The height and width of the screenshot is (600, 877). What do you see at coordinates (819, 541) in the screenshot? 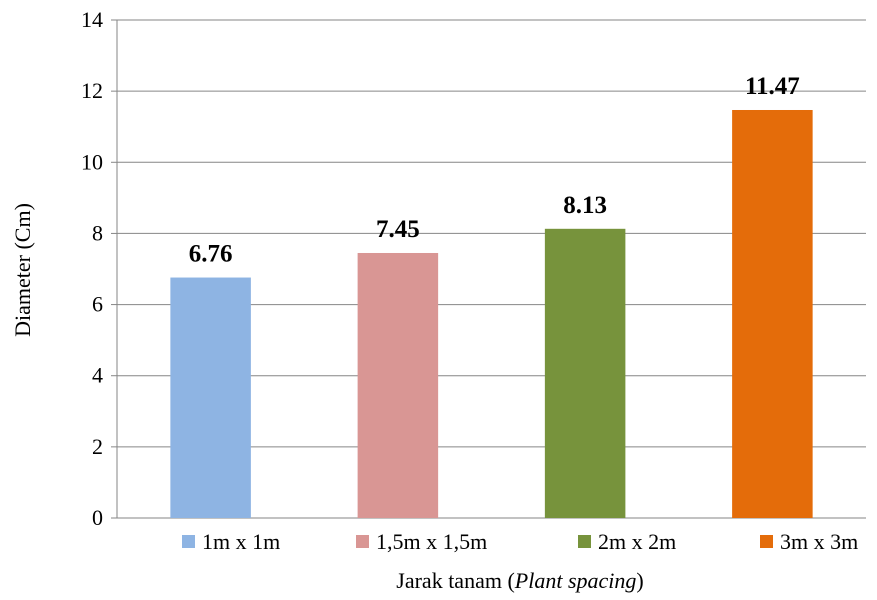
I see `legend-label: 3m x 3m` at bounding box center [819, 541].